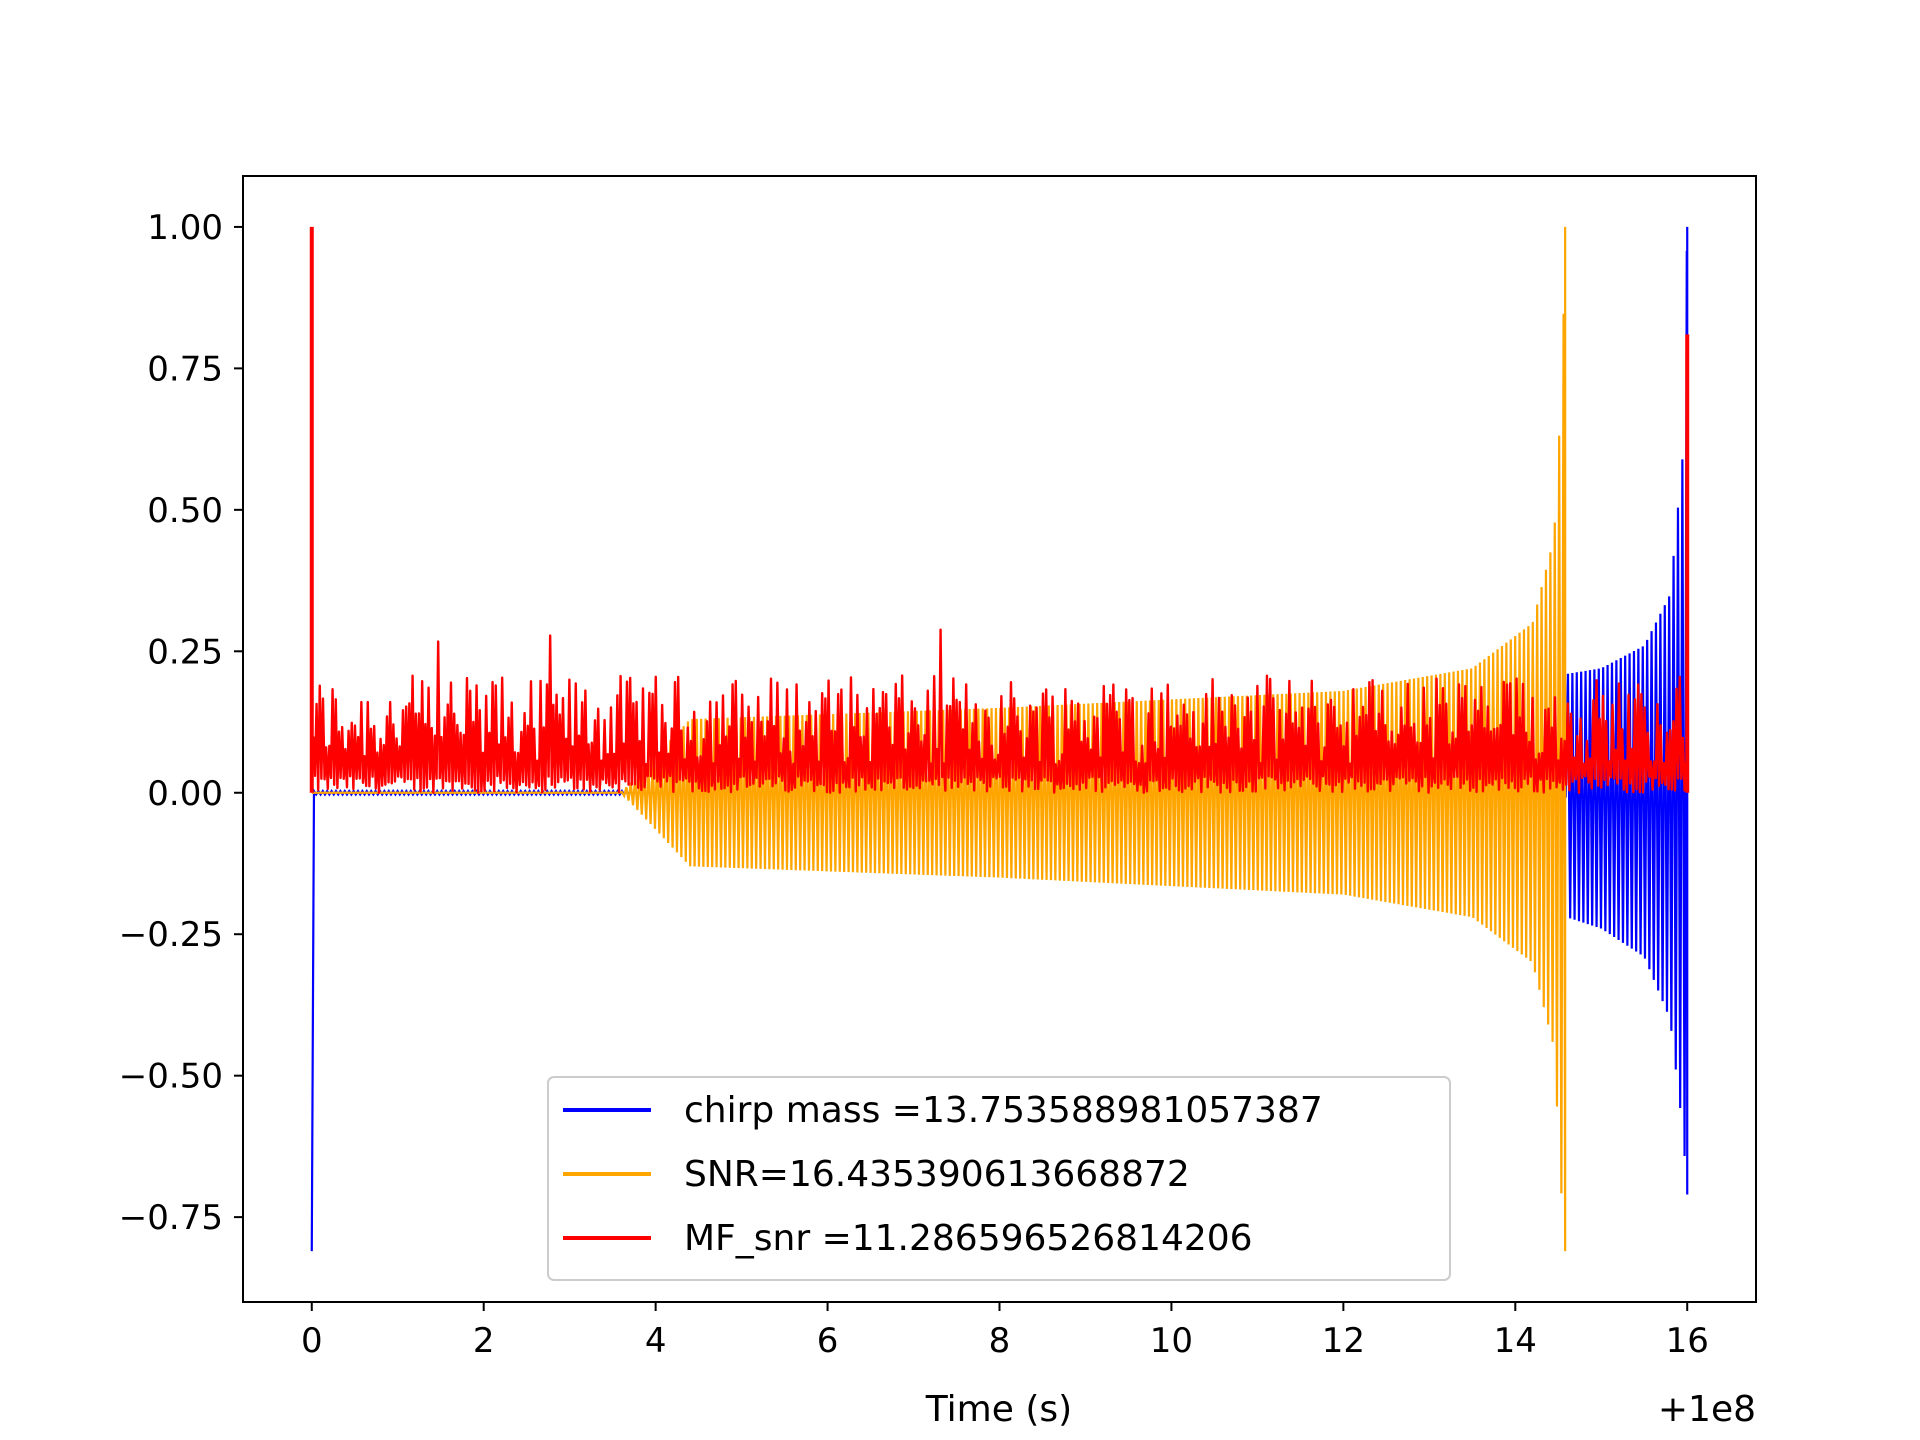 This screenshot has height=1440, width=1920. I want to click on y-tick-label: 0.75, so click(185, 369).